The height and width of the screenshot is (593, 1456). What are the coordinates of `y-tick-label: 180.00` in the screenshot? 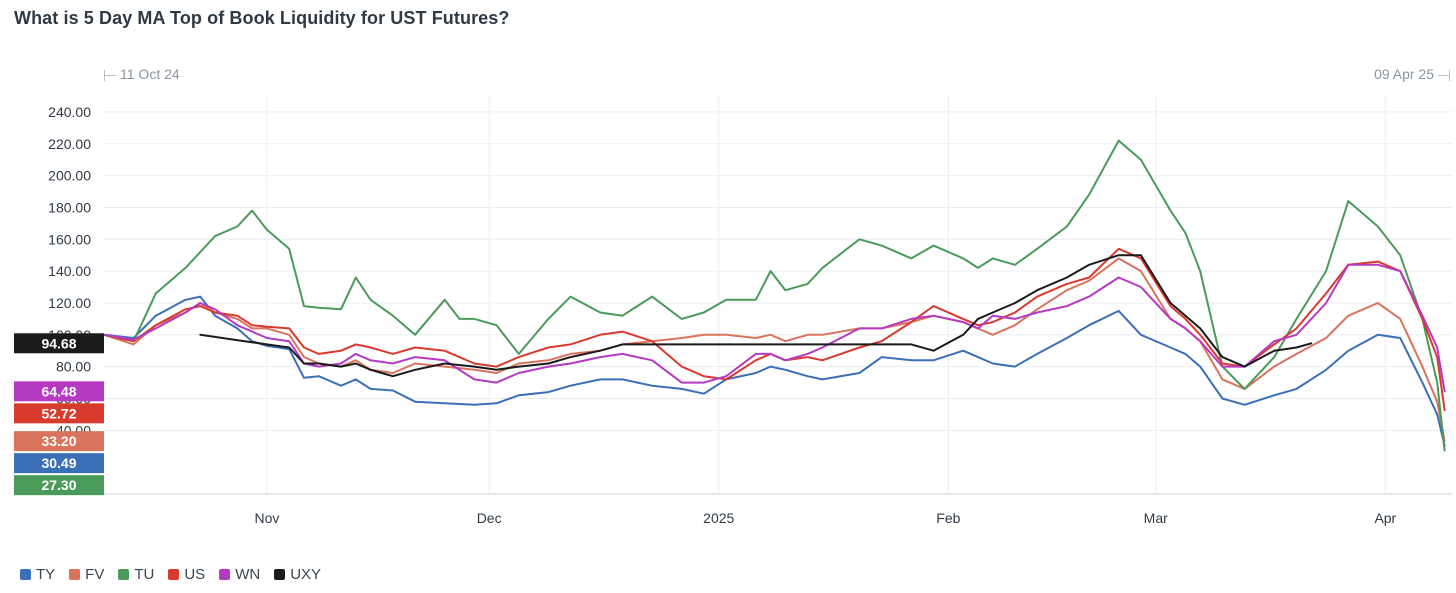 It's located at (69, 207).